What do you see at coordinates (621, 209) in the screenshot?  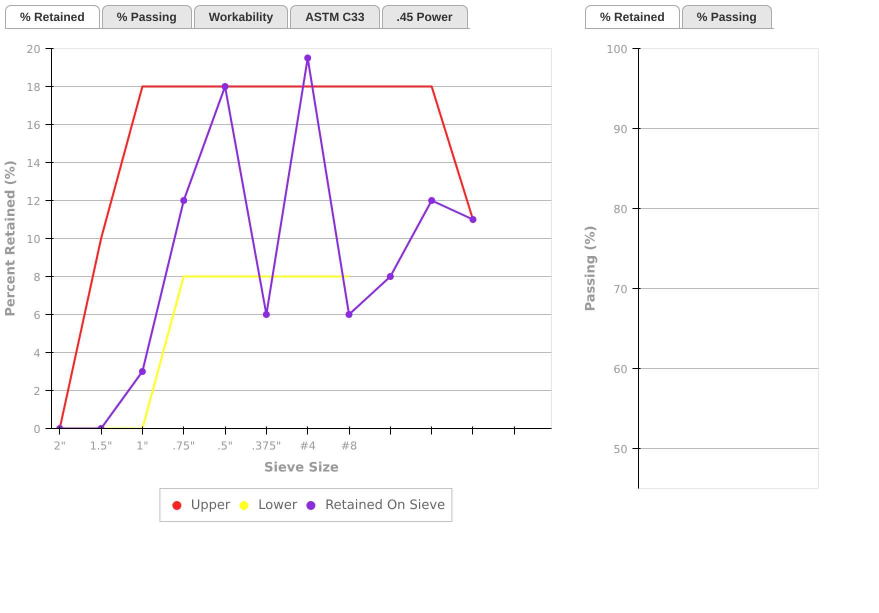 I see `y-tick-label: 80` at bounding box center [621, 209].